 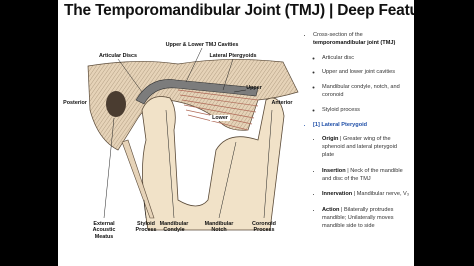 I want to click on intro-bold: temporomandibular joint (TMJ), so click(x=354, y=42).